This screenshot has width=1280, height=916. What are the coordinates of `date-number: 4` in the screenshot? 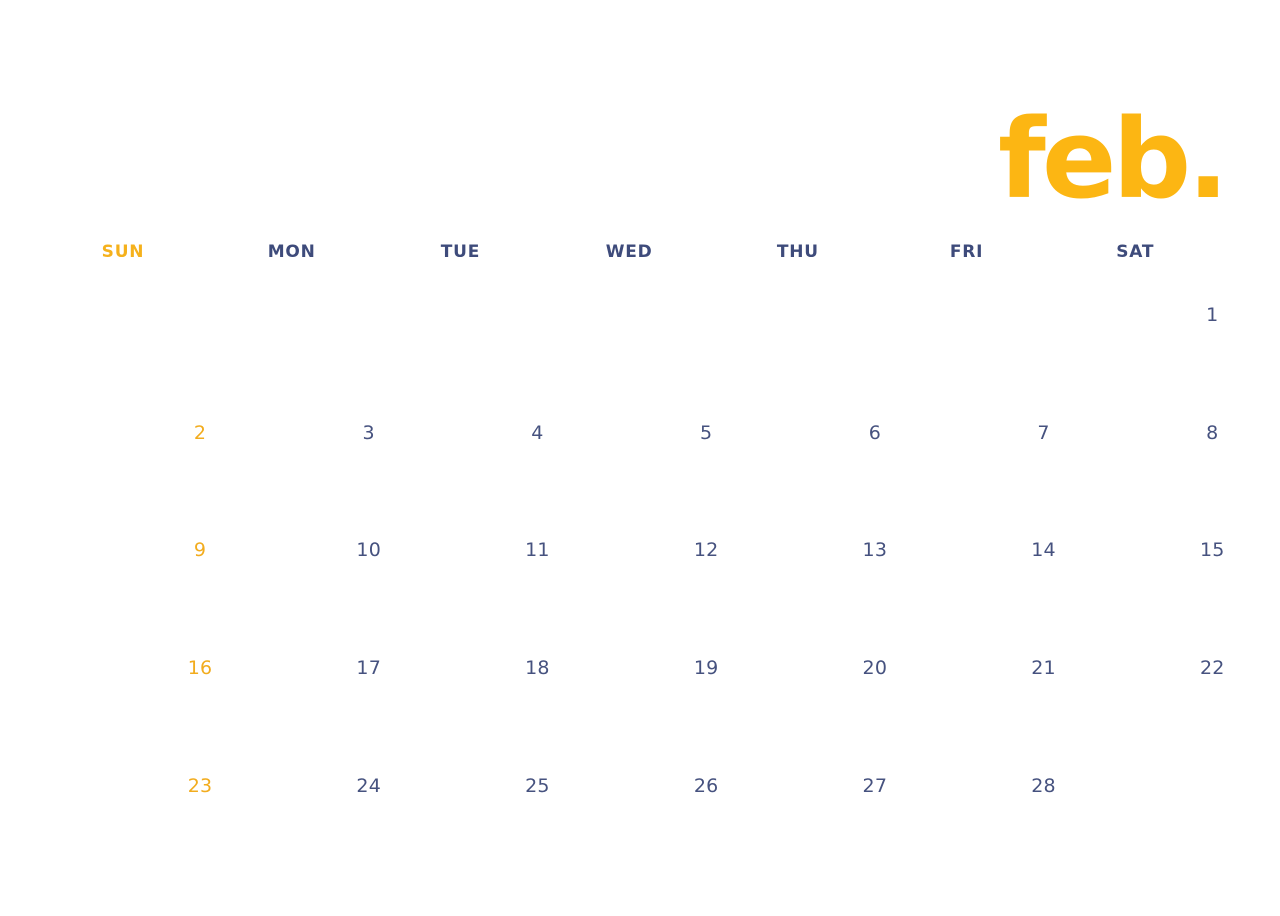 It's located at (537, 432).